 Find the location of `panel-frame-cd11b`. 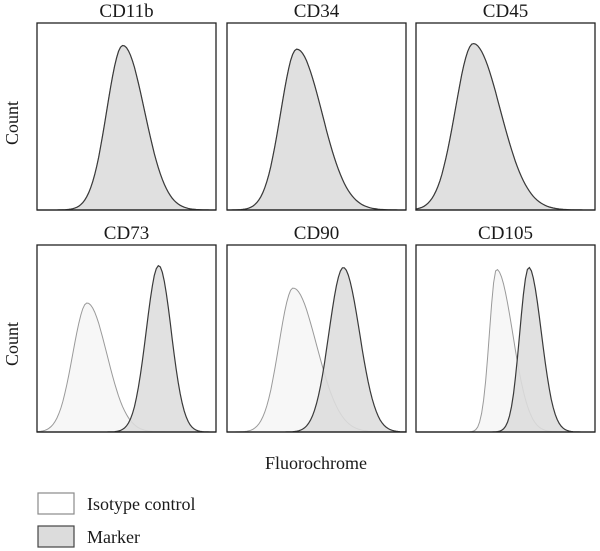

panel-frame-cd11b is located at coordinates (126, 116).